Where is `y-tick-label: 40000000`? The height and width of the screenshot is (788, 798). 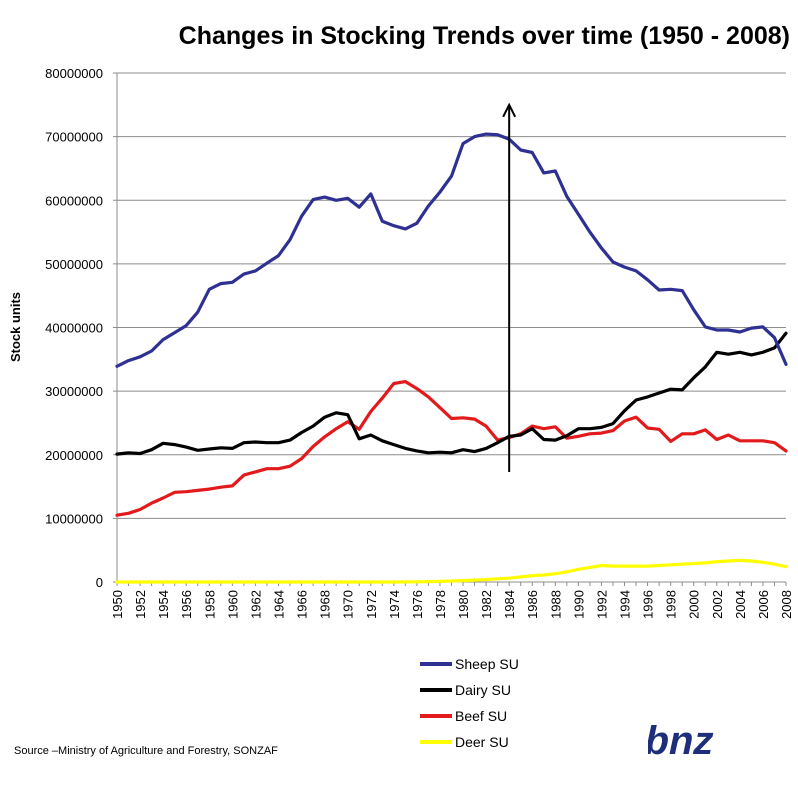
y-tick-label: 40000000 is located at coordinates (74, 328).